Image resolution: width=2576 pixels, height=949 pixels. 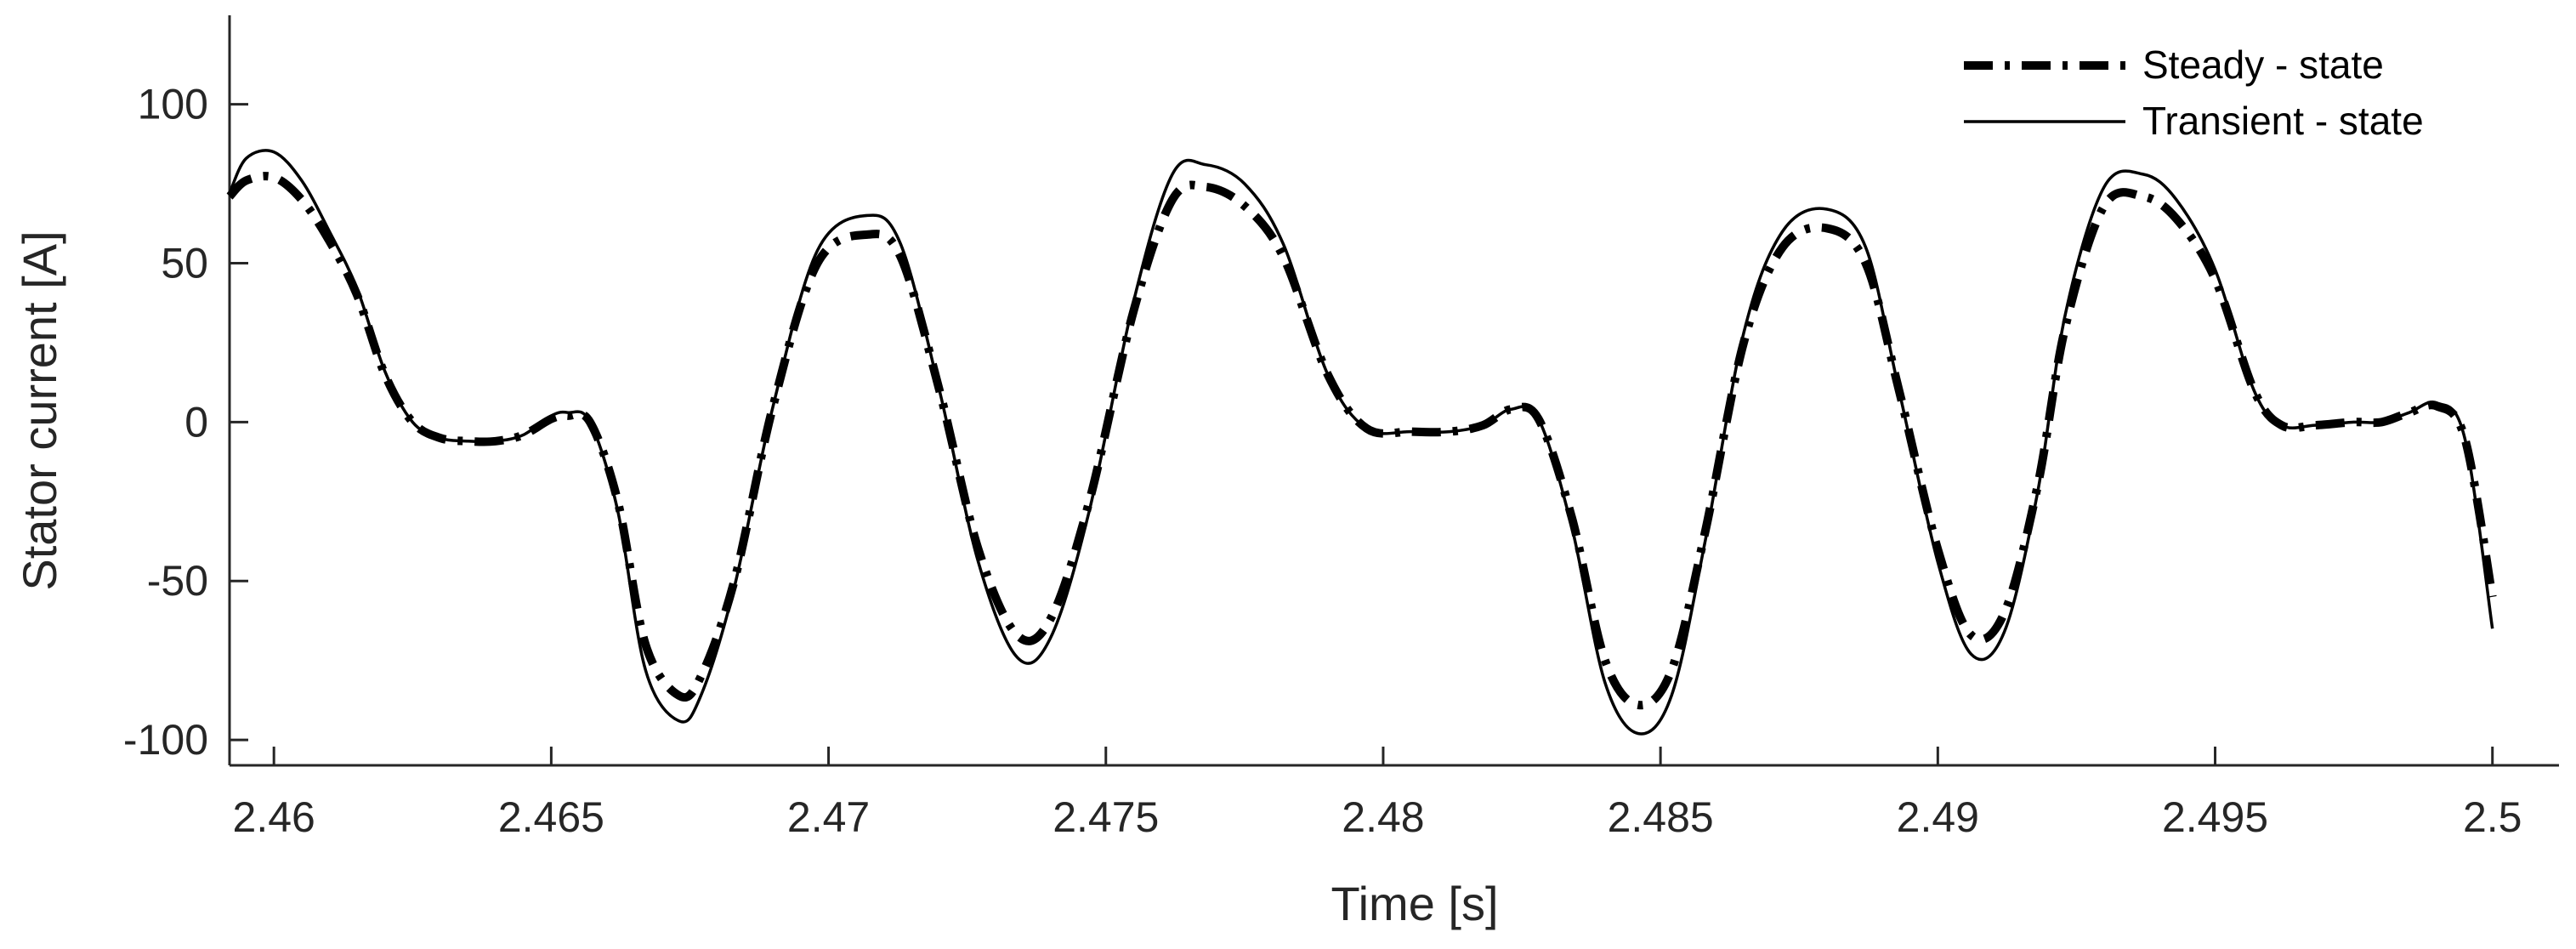 I want to click on x-axis-title: Time [s], so click(x=1415, y=903).